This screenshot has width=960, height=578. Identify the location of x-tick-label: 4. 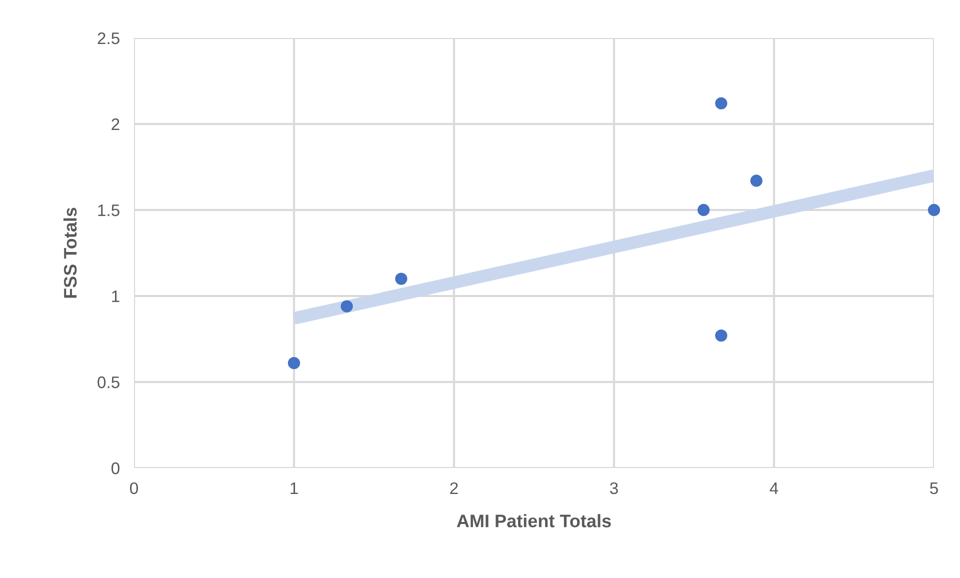
(774, 488).